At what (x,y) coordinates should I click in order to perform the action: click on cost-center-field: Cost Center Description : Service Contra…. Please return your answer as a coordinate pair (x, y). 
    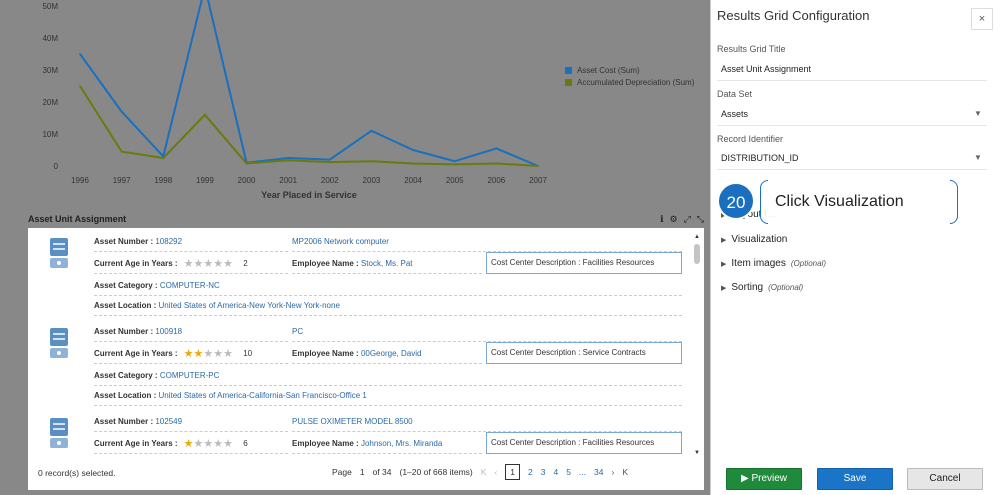
    Looking at the image, I should click on (584, 353).